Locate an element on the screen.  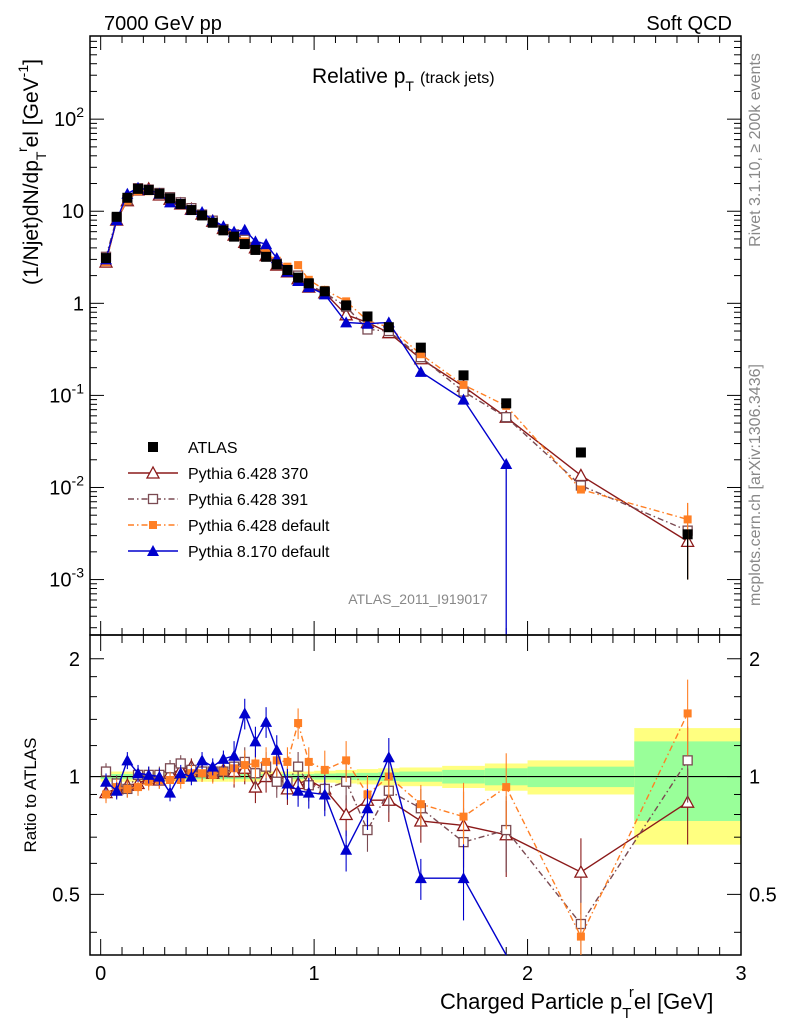
y-tick-label: 10⁻¹ is located at coordinates (66, 393).